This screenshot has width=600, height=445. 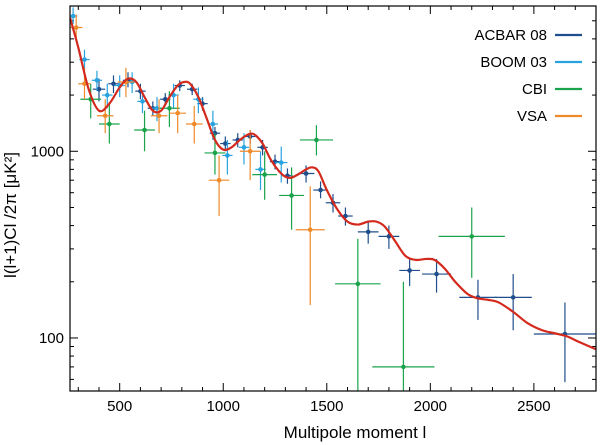 What do you see at coordinates (430, 406) in the screenshot?
I see `x-tick-label: 2000` at bounding box center [430, 406].